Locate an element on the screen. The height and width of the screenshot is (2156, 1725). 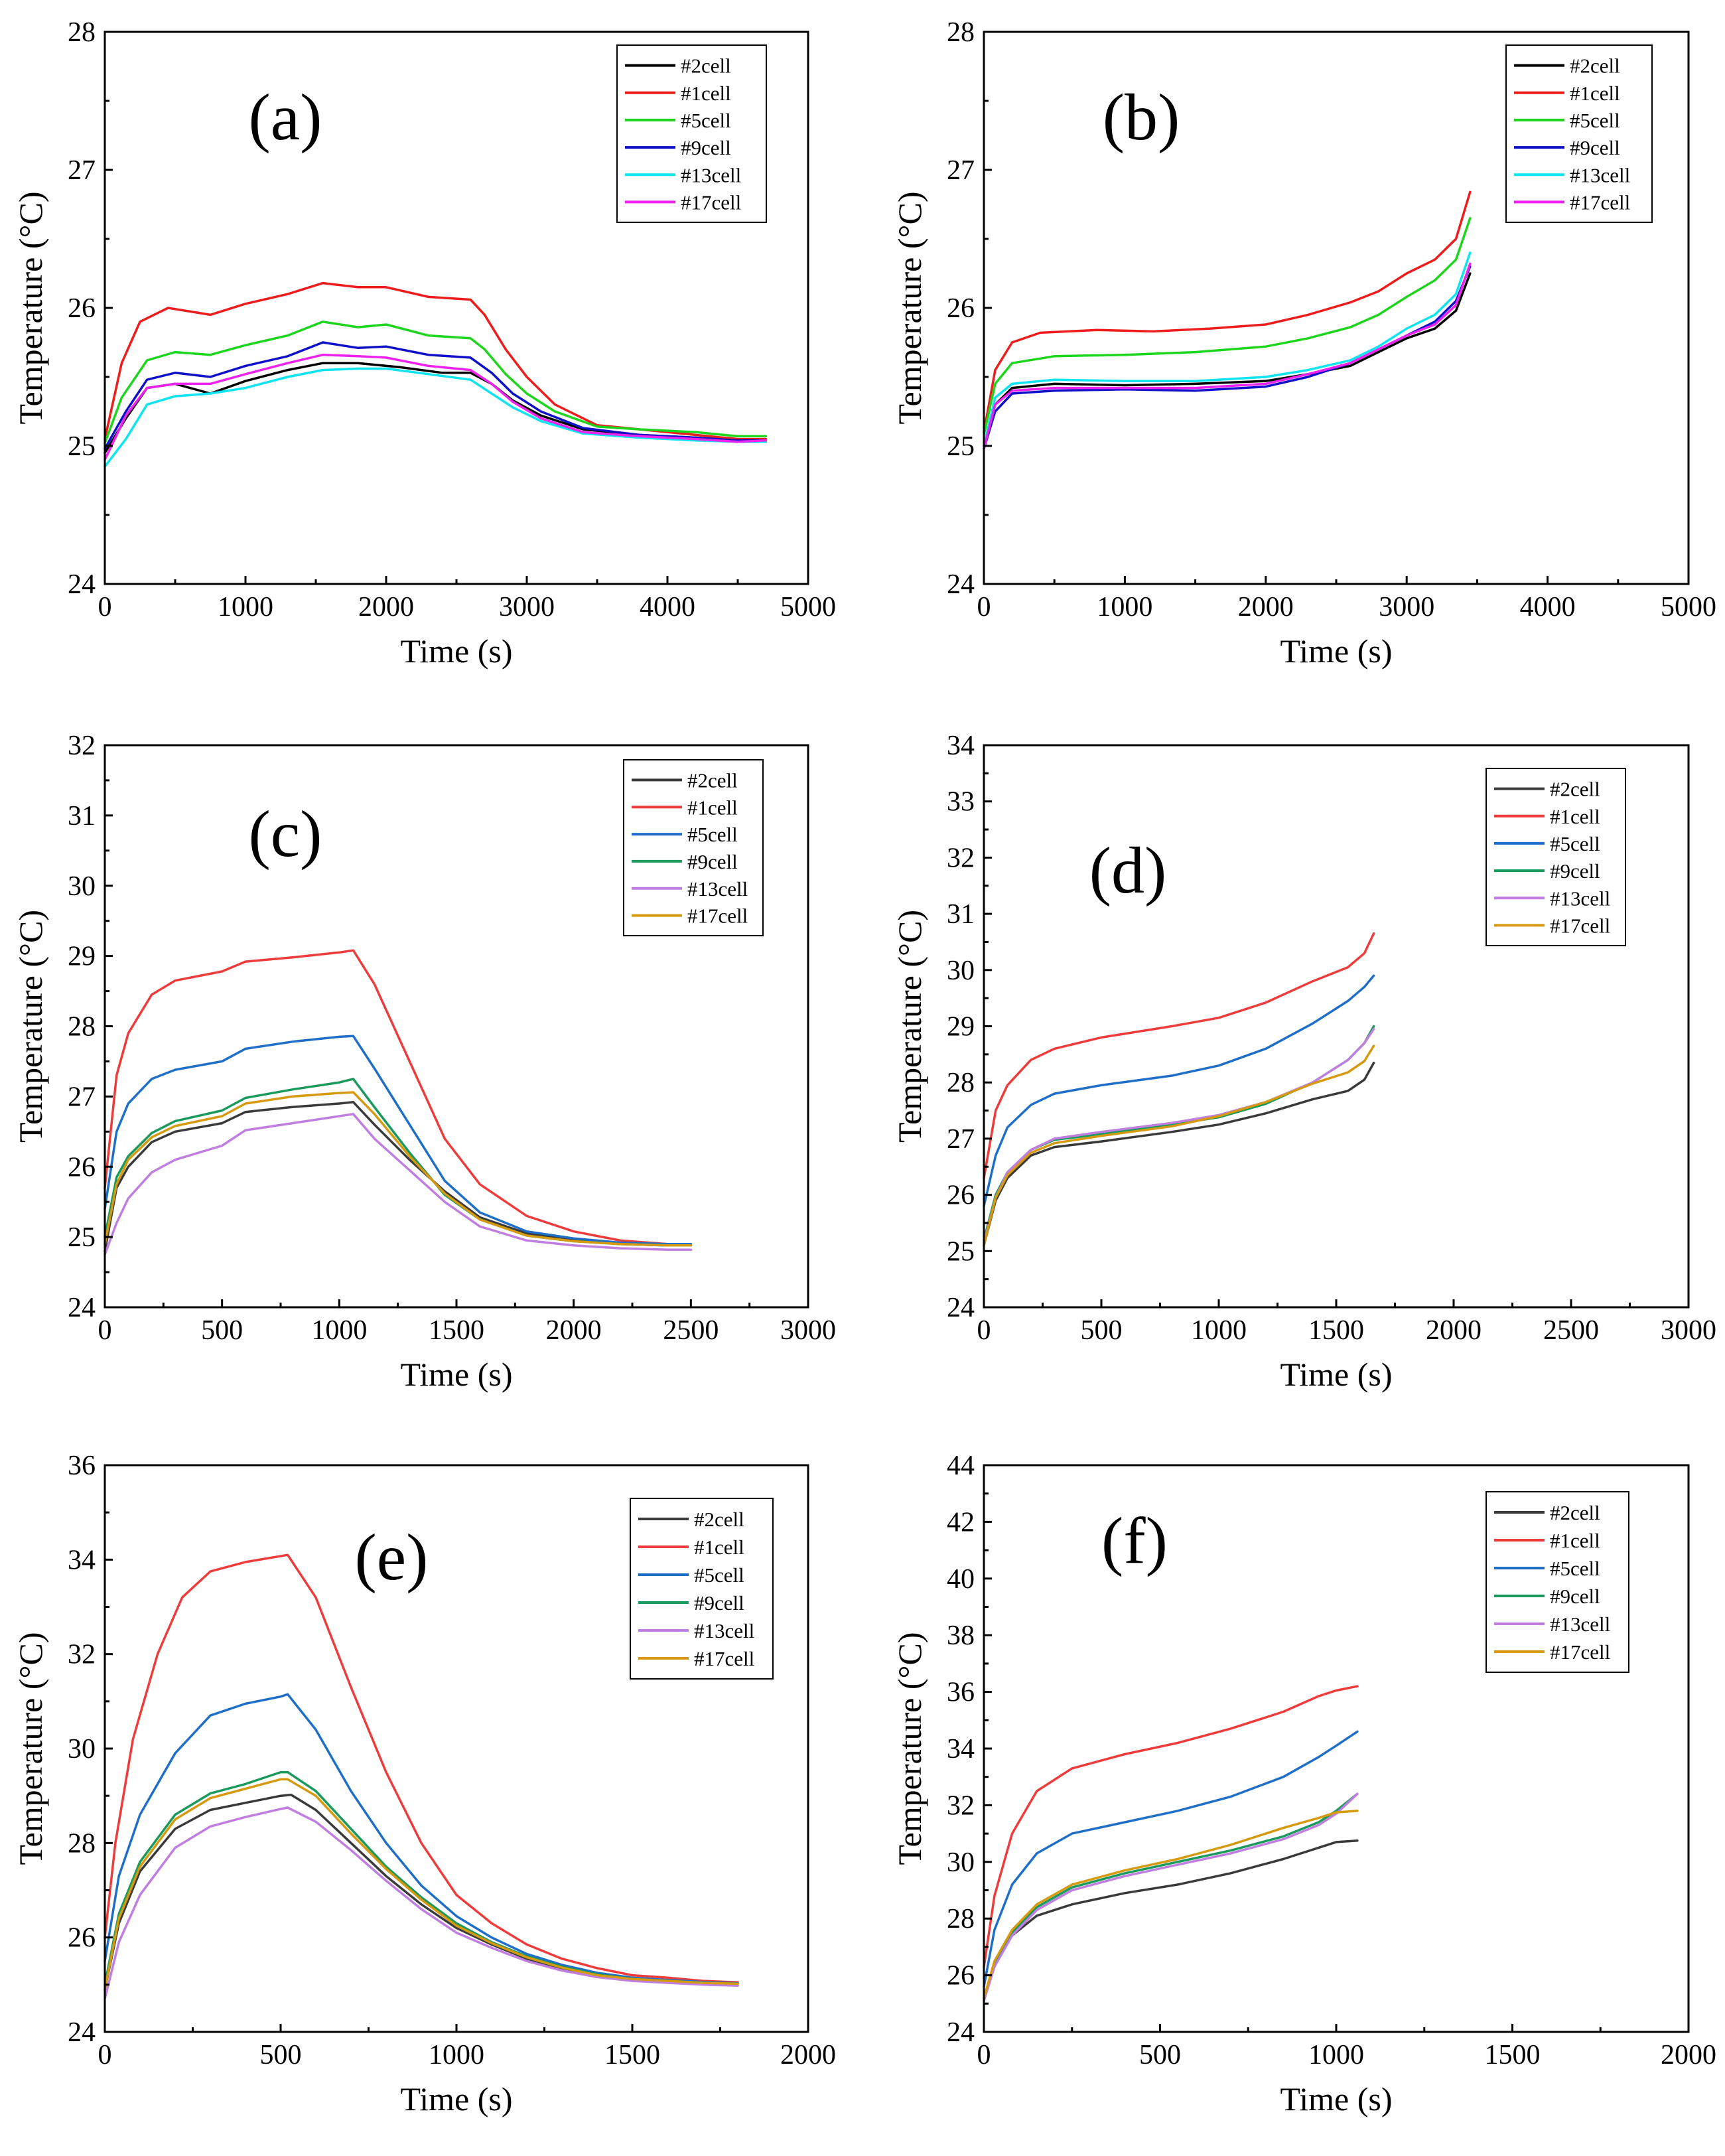
legend-box-e is located at coordinates (702, 1589).